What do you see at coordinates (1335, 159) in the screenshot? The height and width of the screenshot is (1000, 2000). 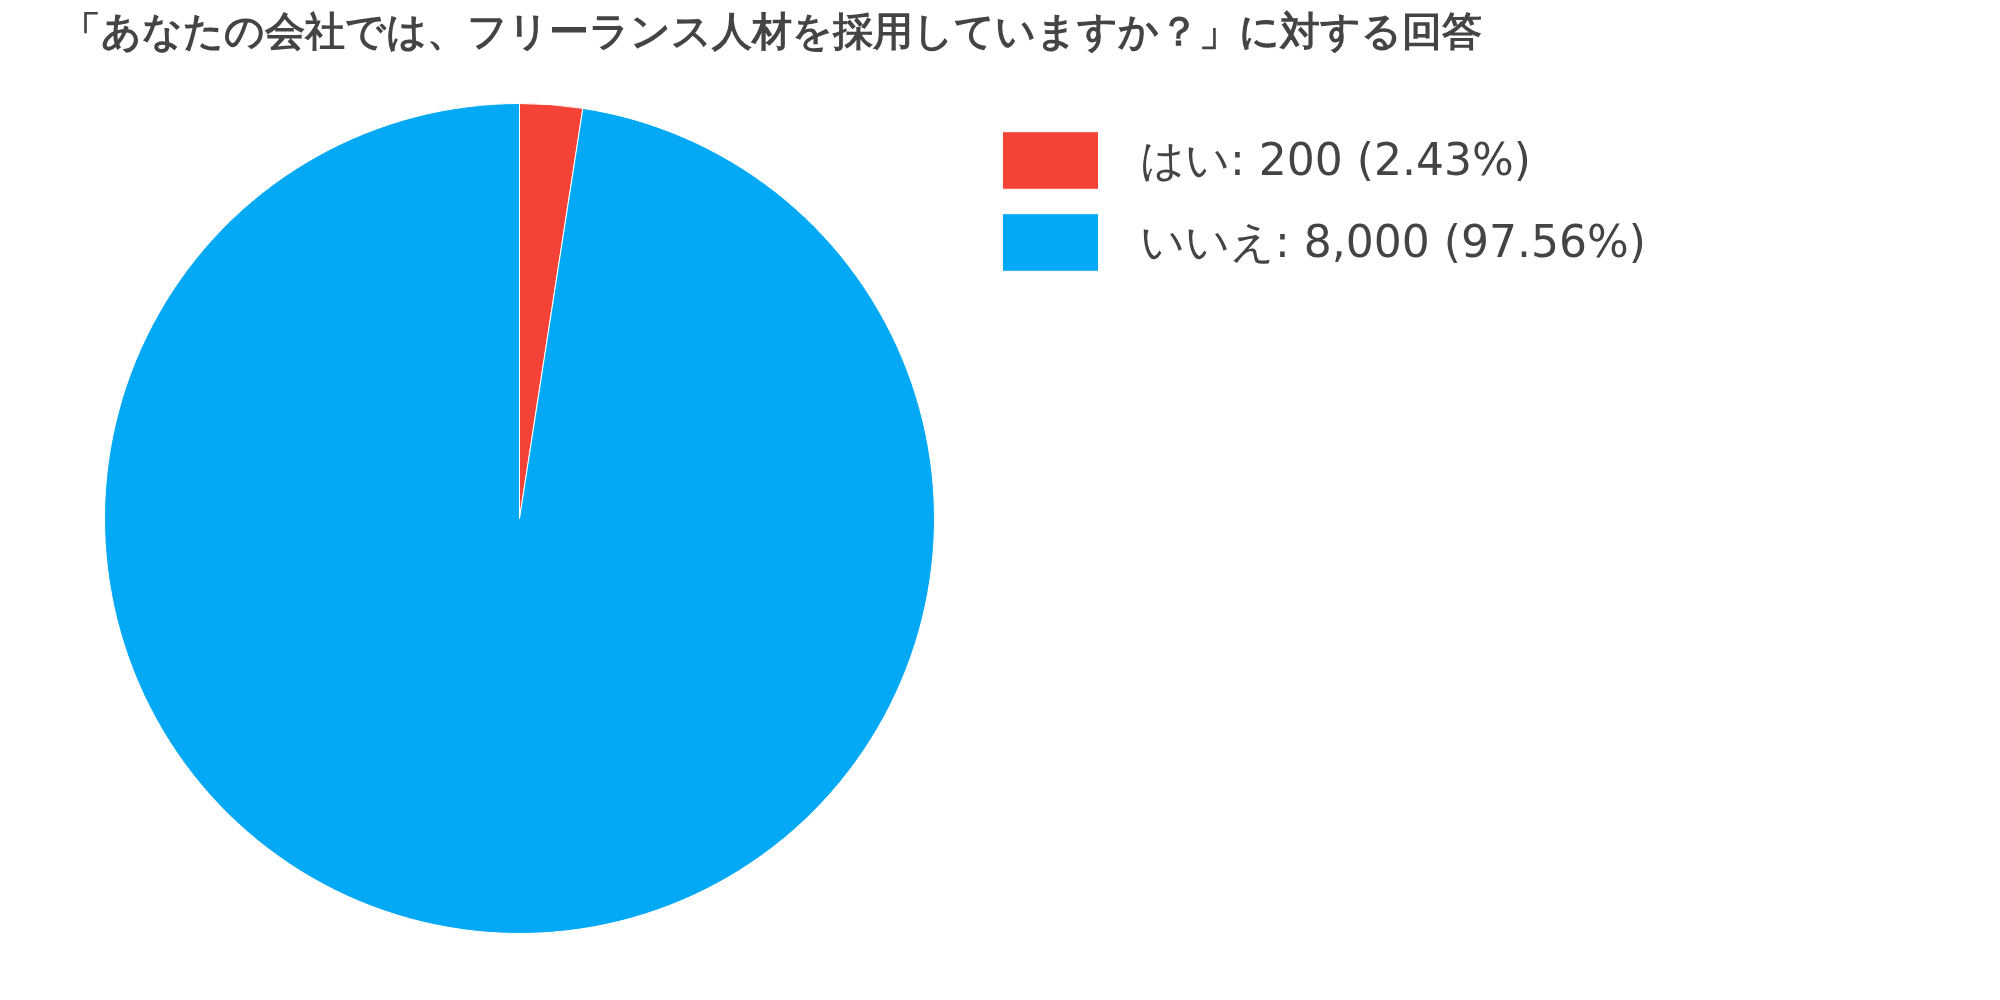 I see `legend-label: はい: 200 (2.43%)` at bounding box center [1335, 159].